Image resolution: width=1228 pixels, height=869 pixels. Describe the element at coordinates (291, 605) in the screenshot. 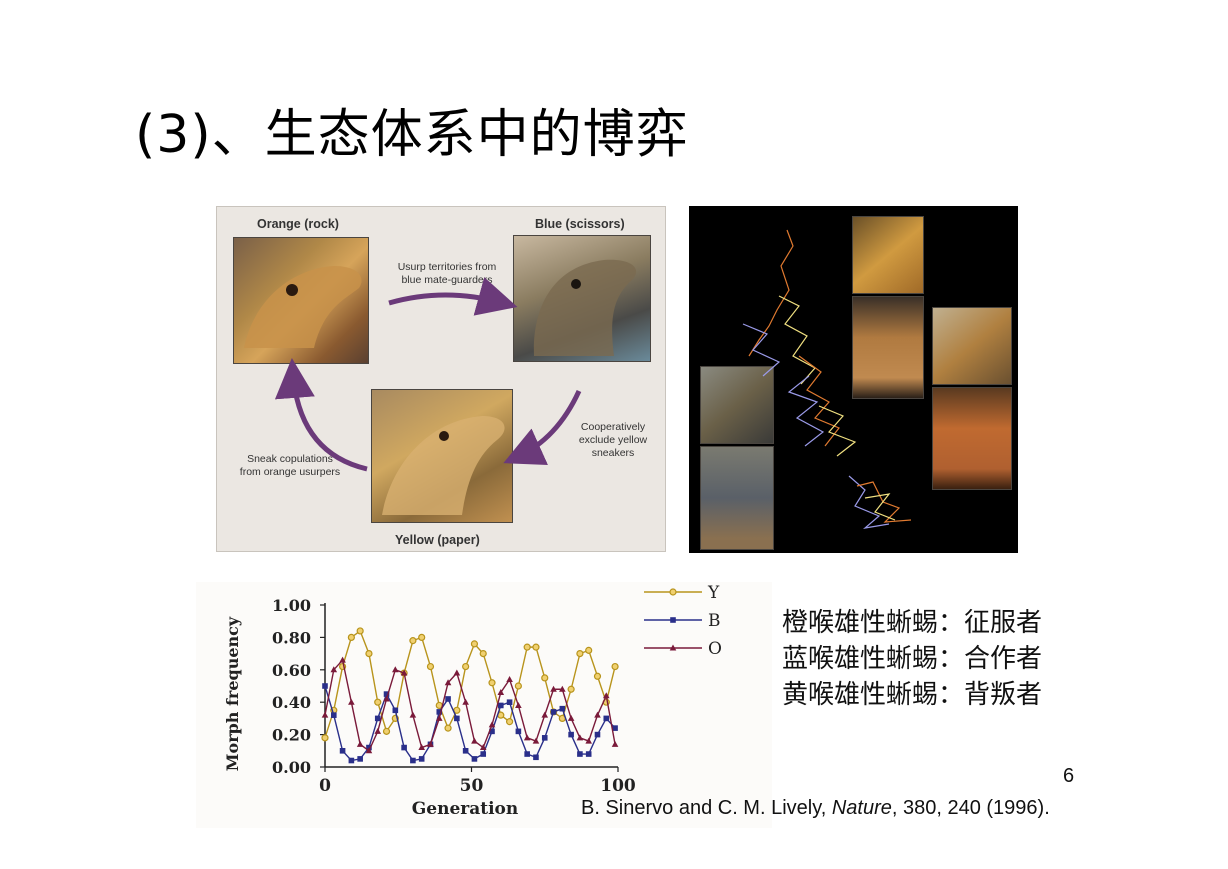

I see `y-tick-label: 1.00` at that location.